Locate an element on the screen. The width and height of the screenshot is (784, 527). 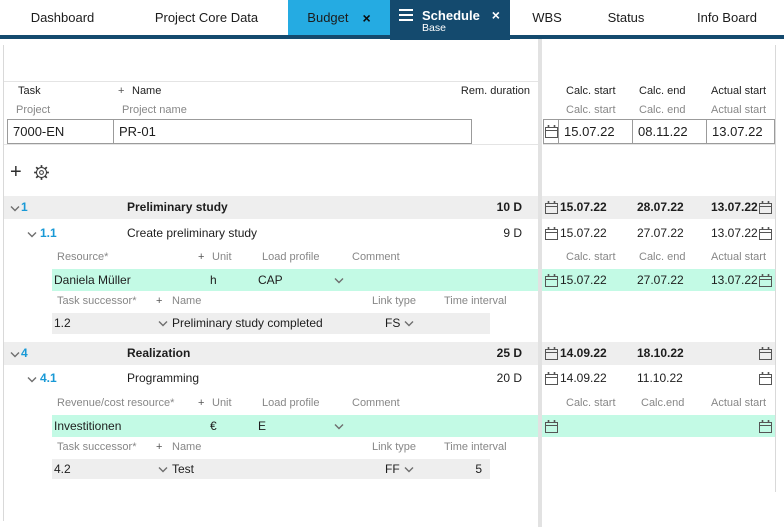
task-row-dates: 14.09.22 11.10.22 is located at coordinates (658, 378).